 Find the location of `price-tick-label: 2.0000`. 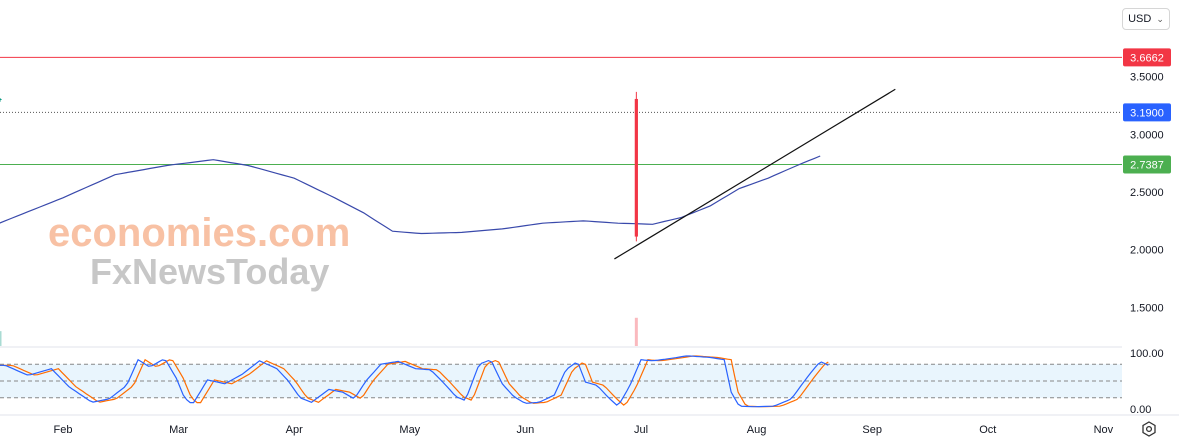

price-tick-label: 2.0000 is located at coordinates (1147, 251).